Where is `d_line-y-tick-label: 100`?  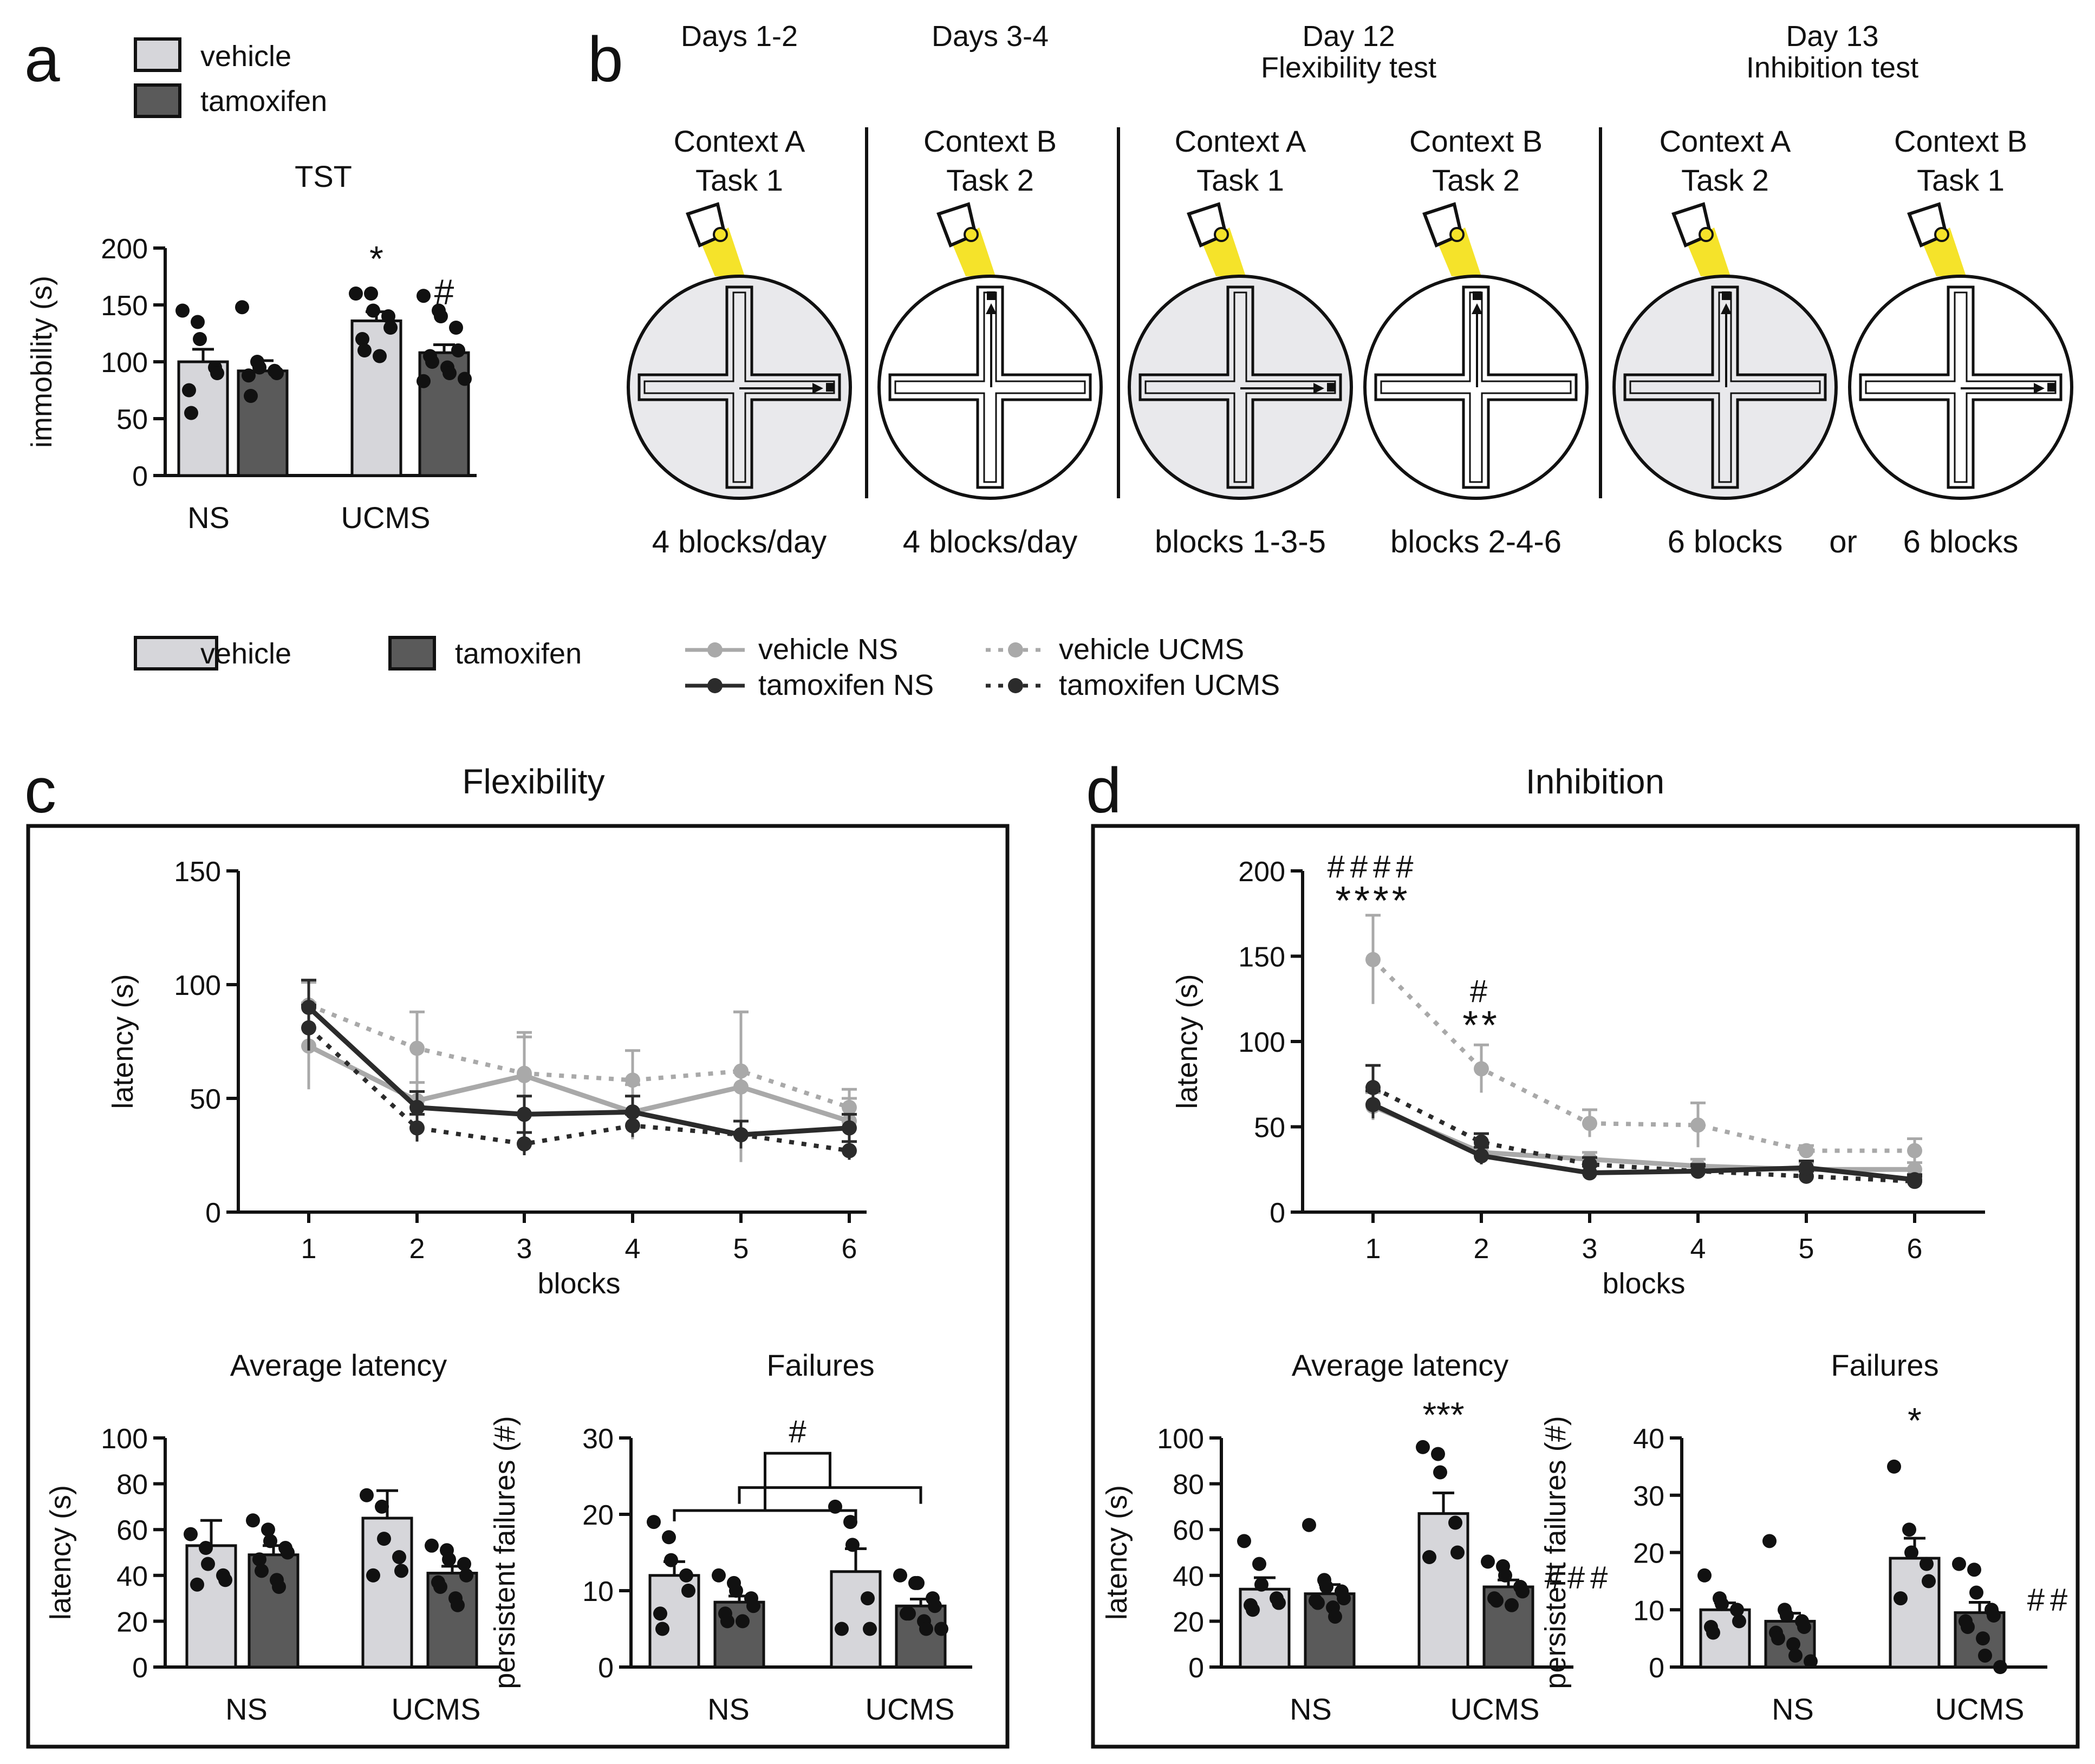
d_line-y-tick-label: 100 is located at coordinates (1261, 1042).